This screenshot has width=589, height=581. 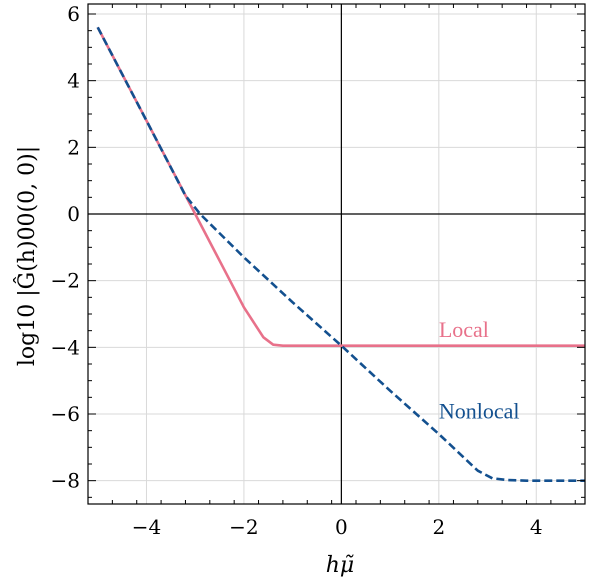 What do you see at coordinates (536, 527) in the screenshot?
I see `x-tick-label: 4` at bounding box center [536, 527].